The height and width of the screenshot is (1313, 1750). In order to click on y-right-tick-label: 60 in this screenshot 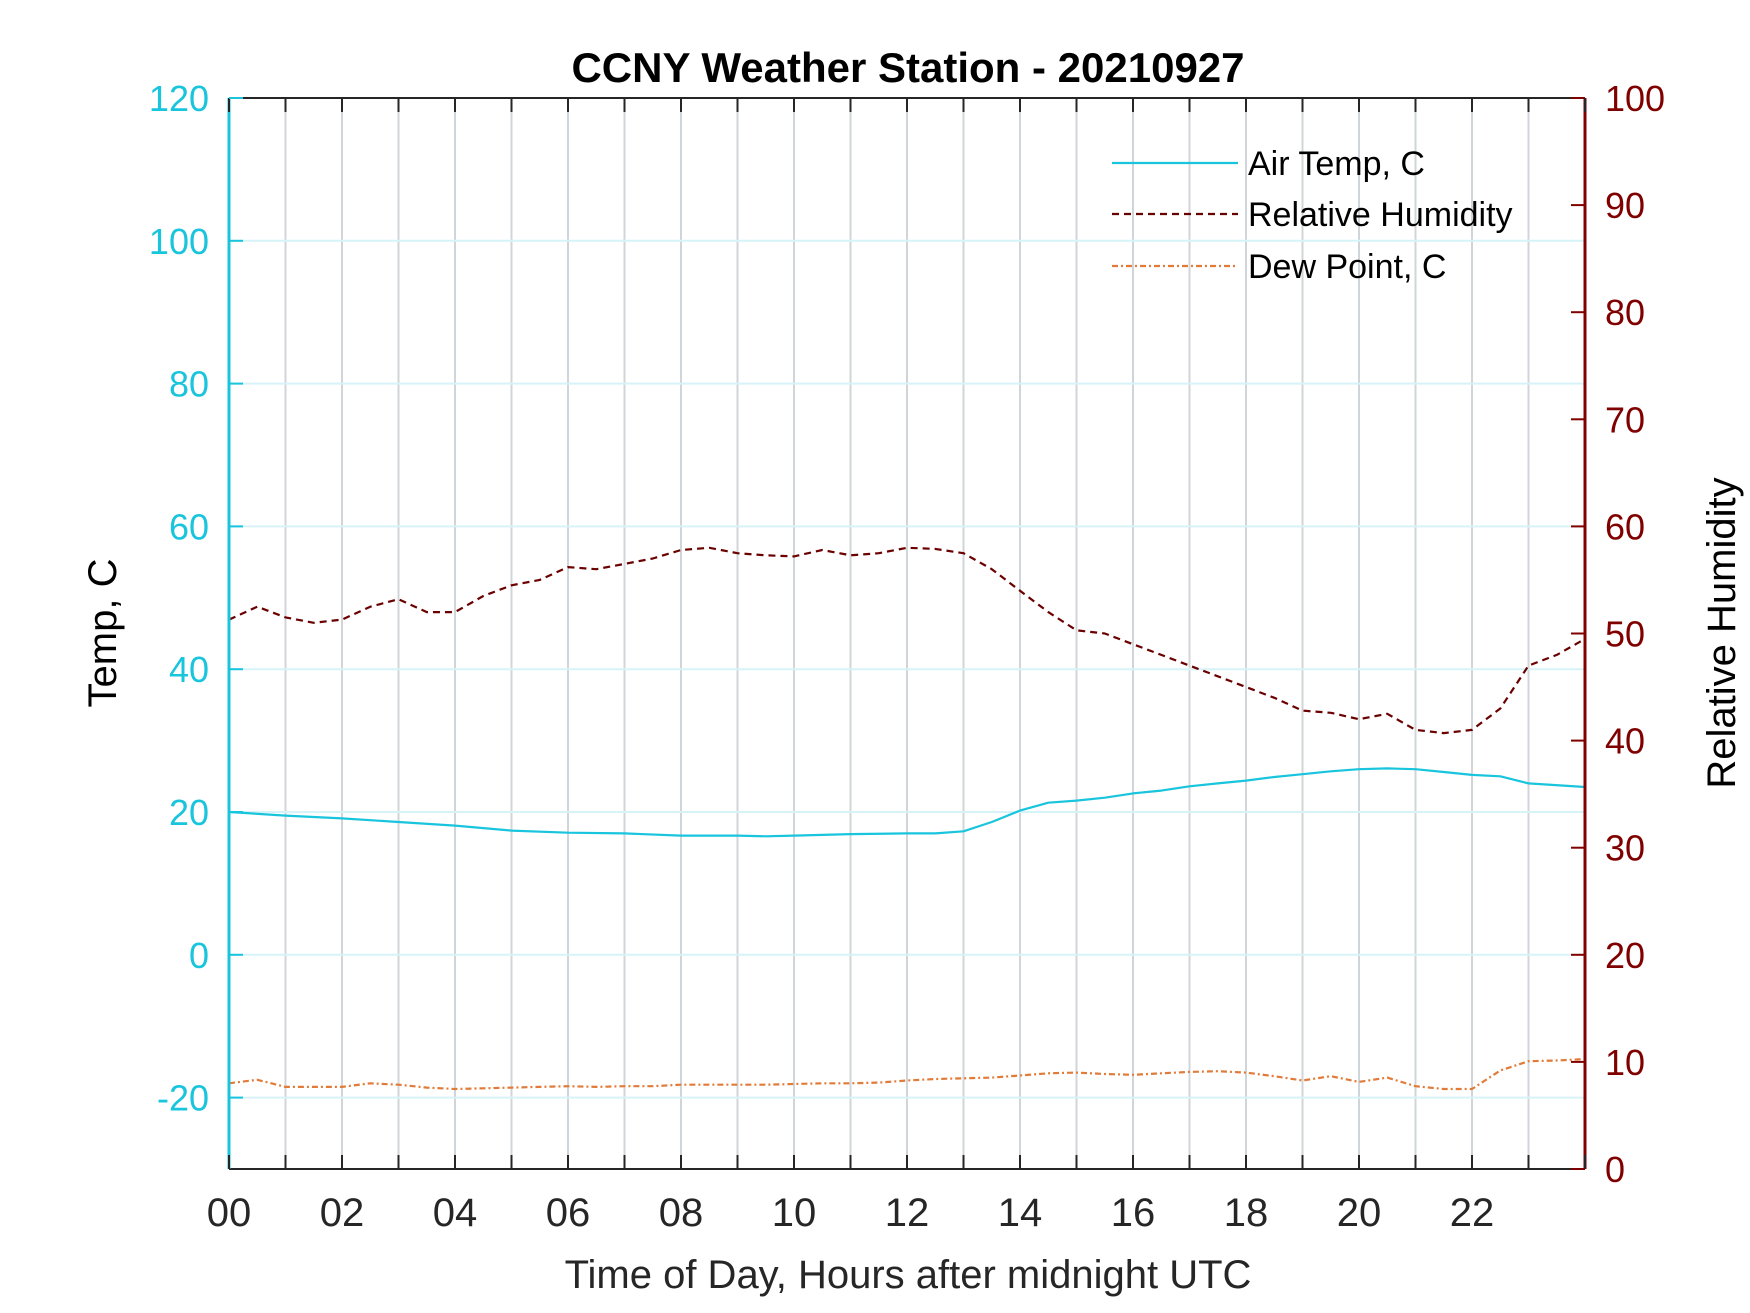, I will do `click(1625, 526)`.